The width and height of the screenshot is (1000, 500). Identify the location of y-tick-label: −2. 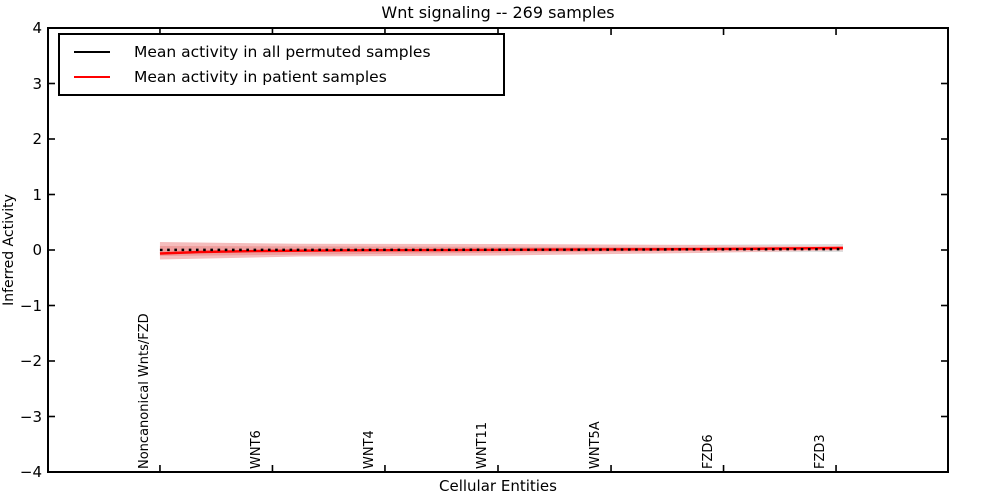
(30, 361).